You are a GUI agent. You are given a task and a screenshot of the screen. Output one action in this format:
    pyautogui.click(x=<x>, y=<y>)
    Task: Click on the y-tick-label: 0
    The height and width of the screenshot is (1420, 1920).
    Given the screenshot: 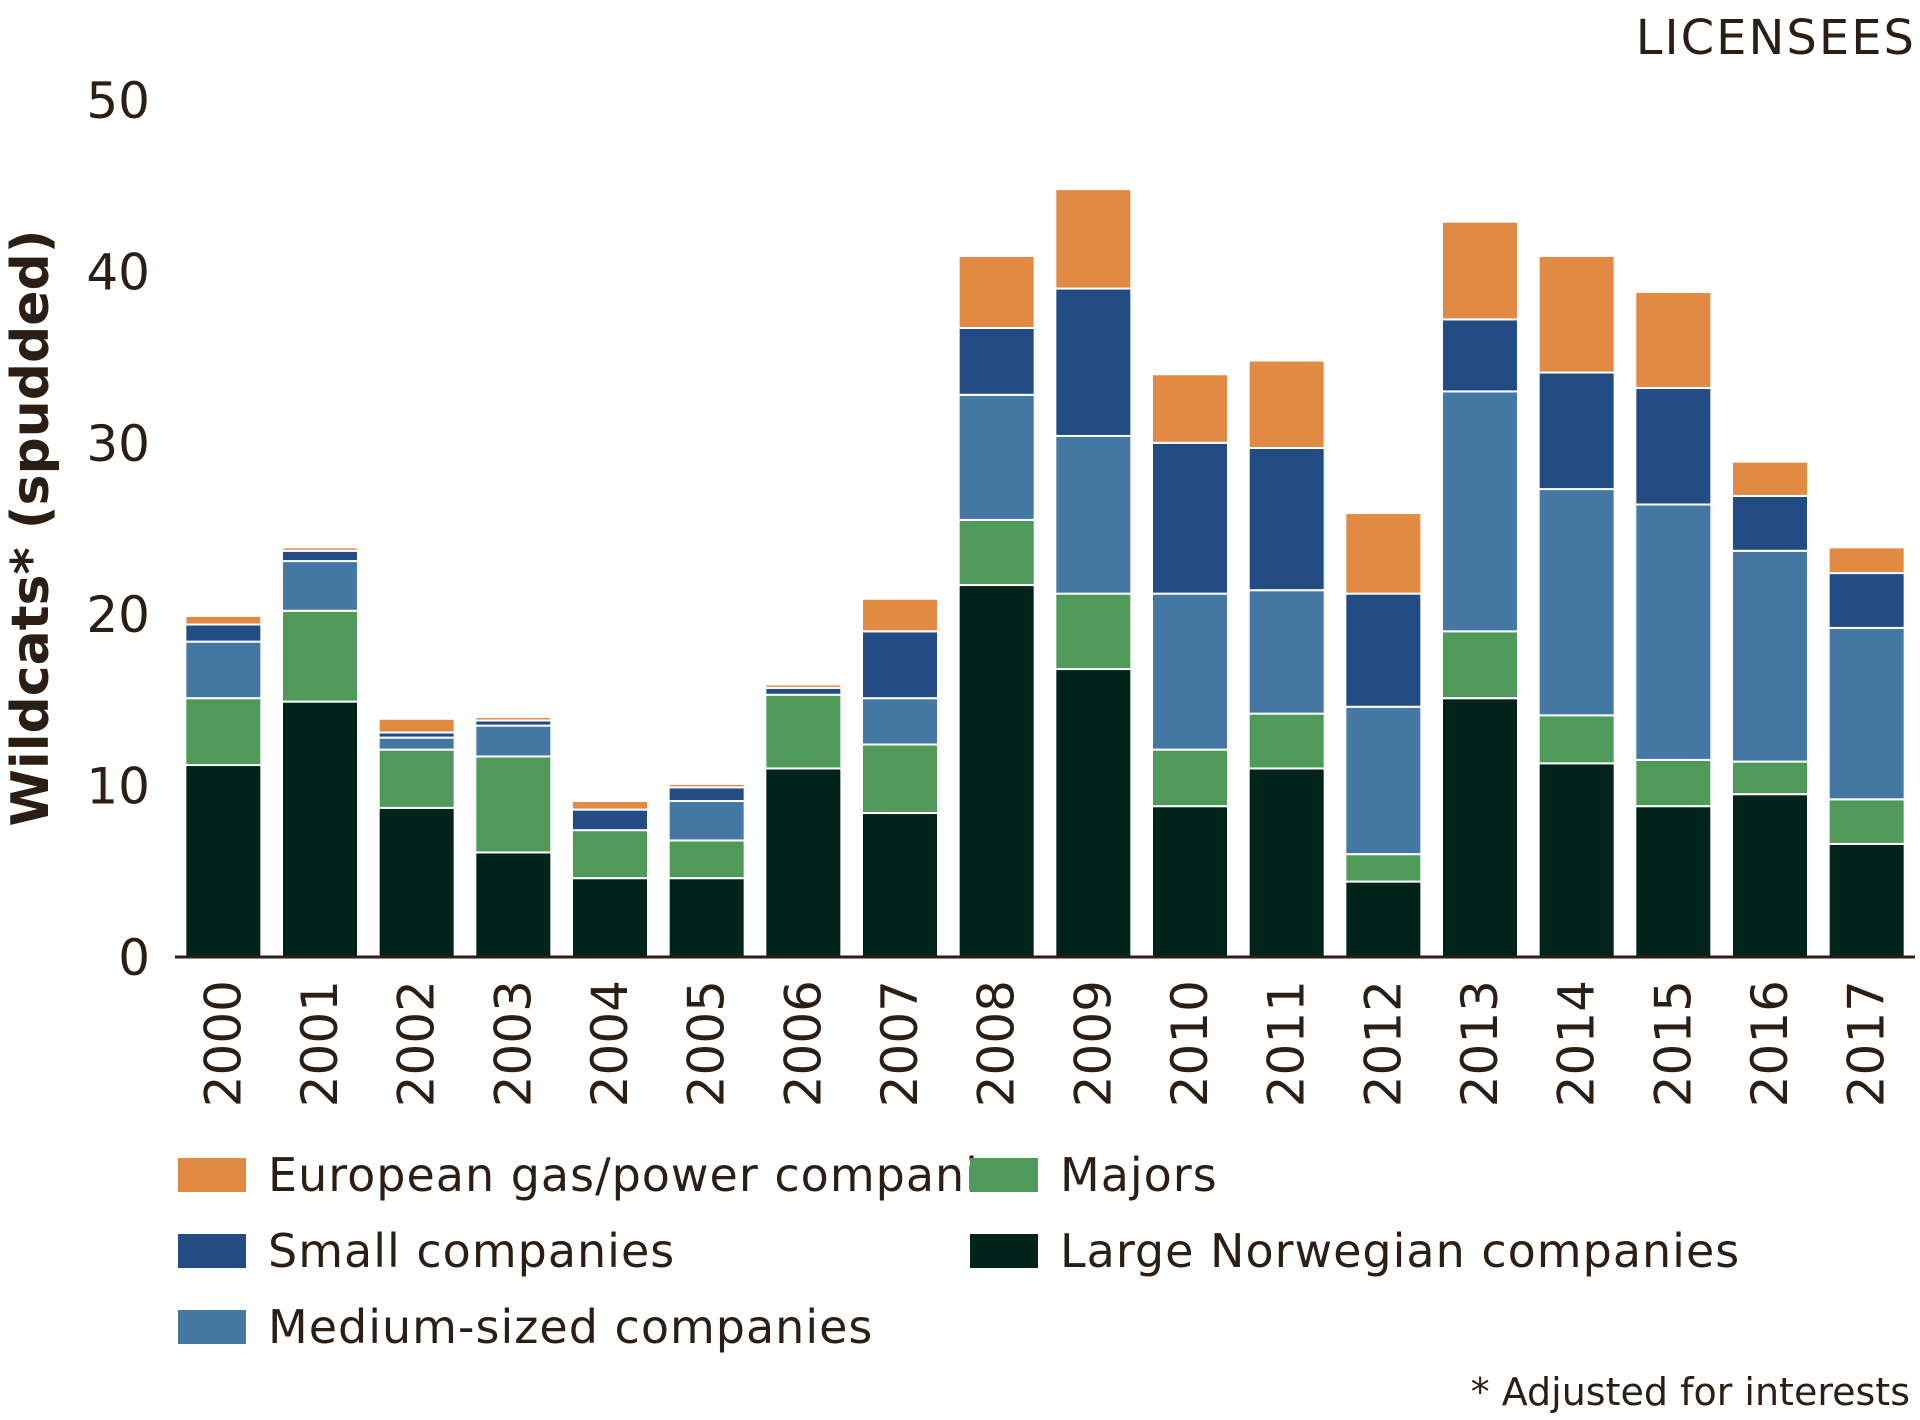 What is the action you would take?
    pyautogui.click(x=134, y=958)
    